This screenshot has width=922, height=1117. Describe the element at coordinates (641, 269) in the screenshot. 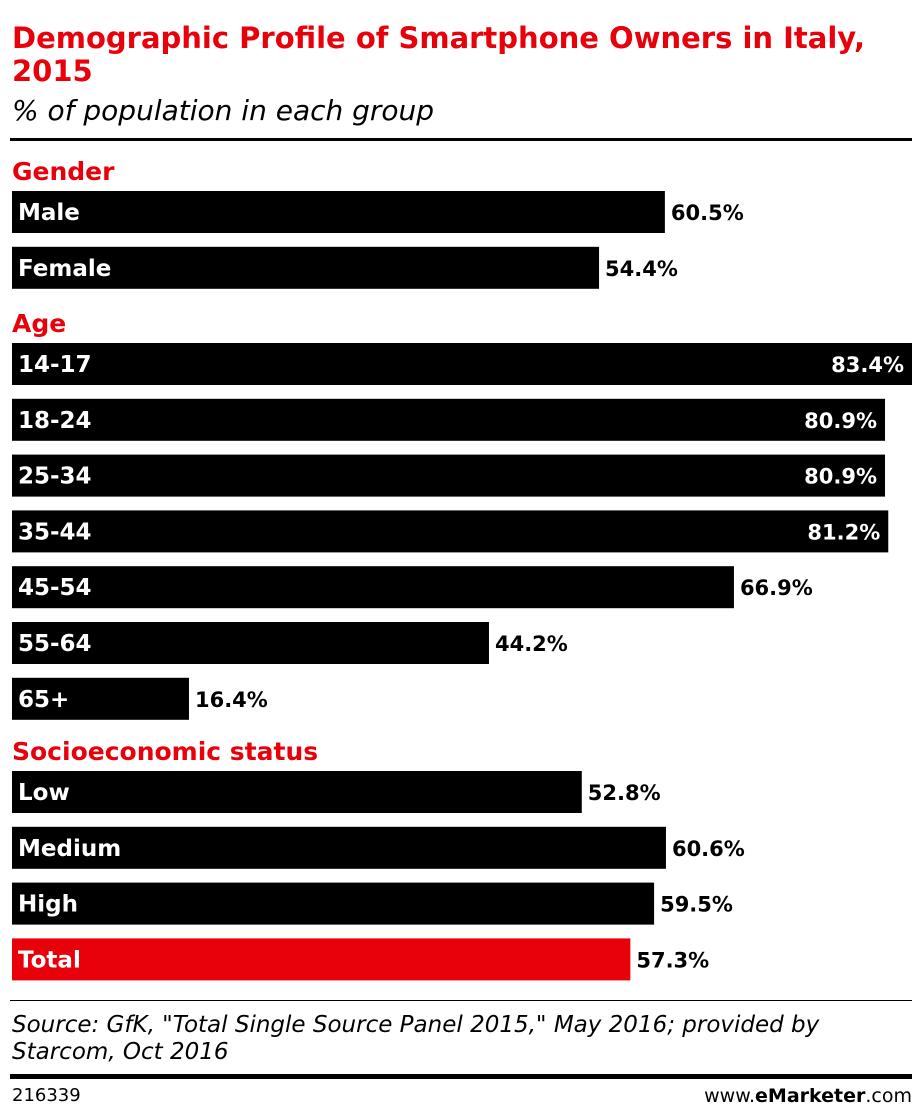

I see `value-label: 54.4%` at that location.